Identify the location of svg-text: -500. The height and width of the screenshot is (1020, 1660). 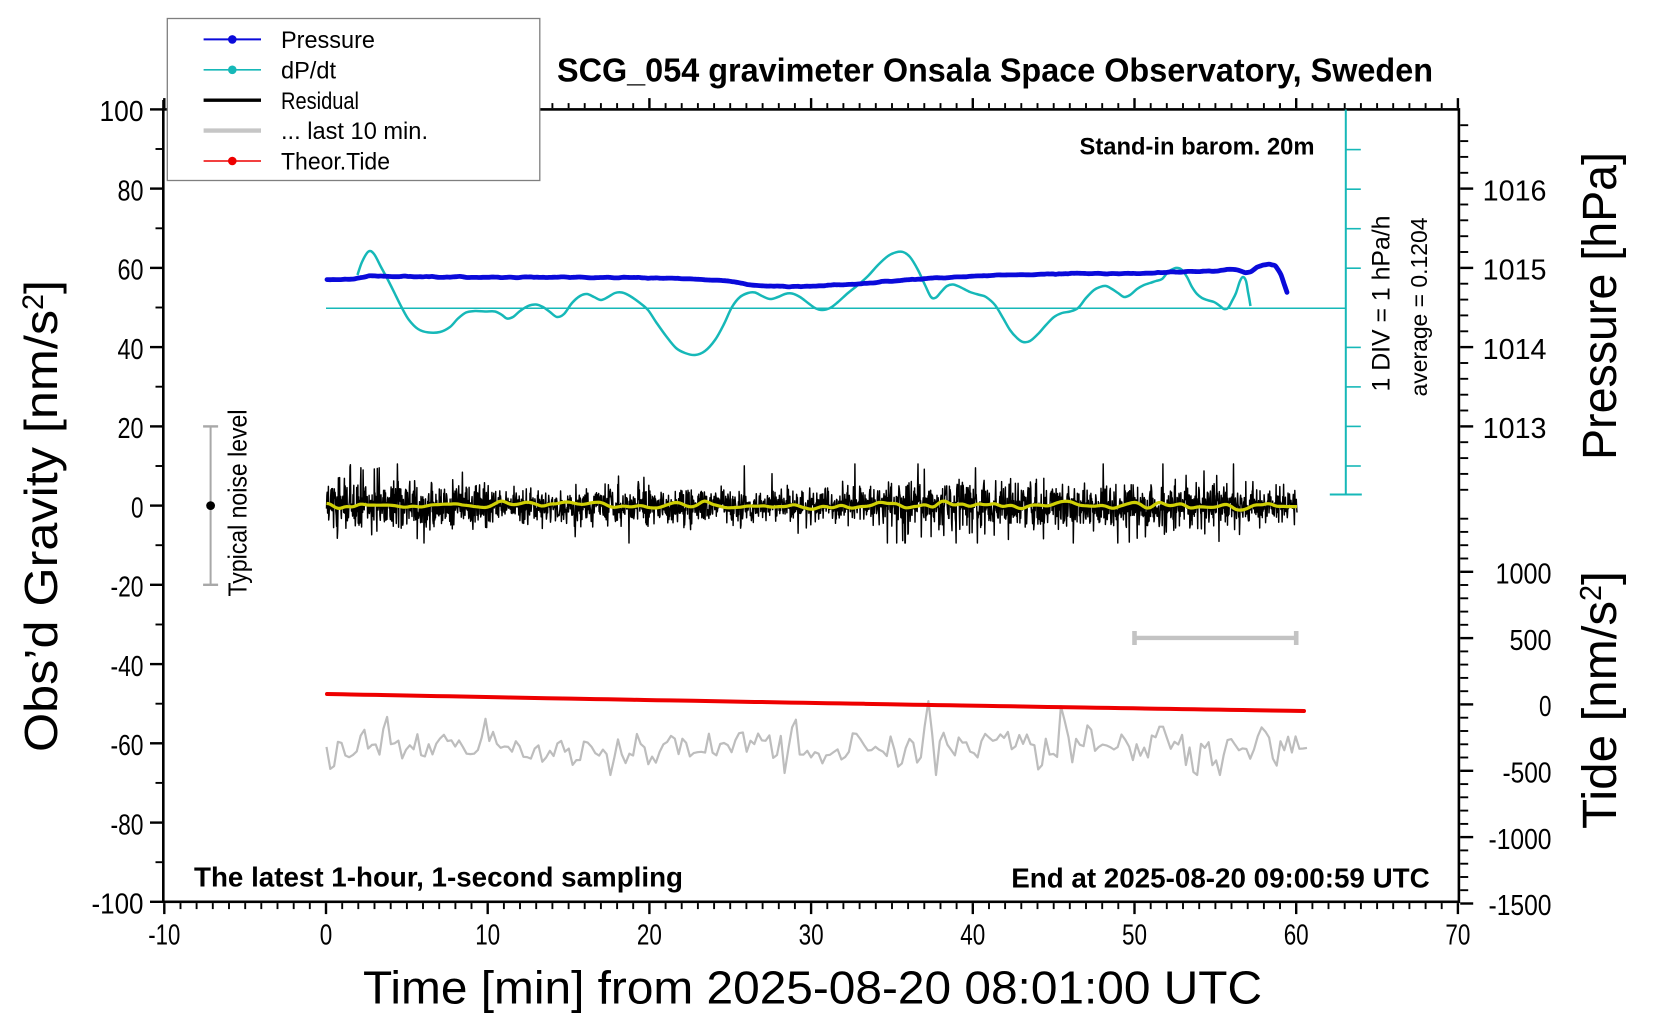
(1527, 774).